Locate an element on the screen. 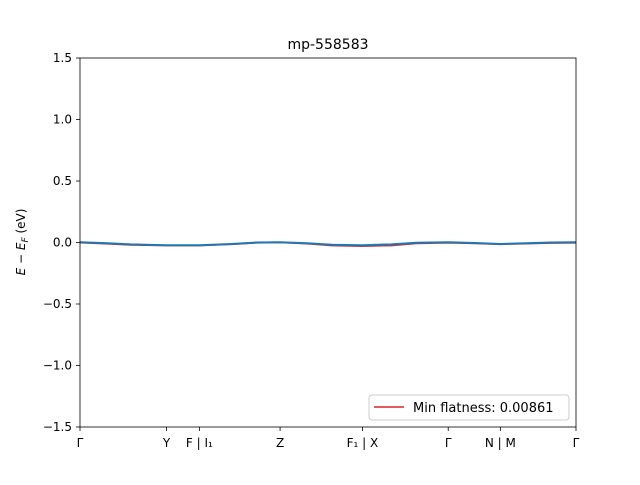 Image resolution: width=640 pixels, height=485 pixels. y-axis-label-unit: (eV) is located at coordinates (21, 223).